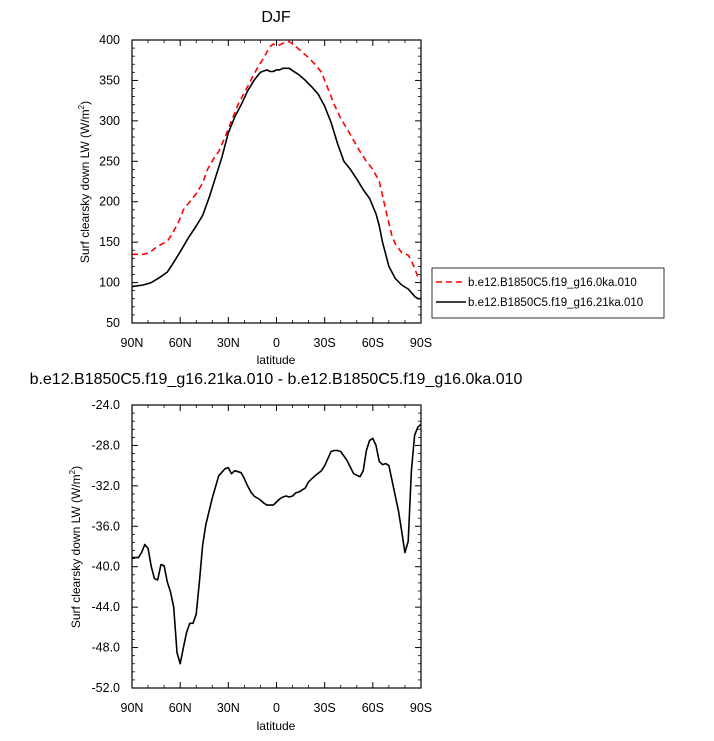 The height and width of the screenshot is (741, 714). I want to click on top-x-tick-label: 90S, so click(421, 343).